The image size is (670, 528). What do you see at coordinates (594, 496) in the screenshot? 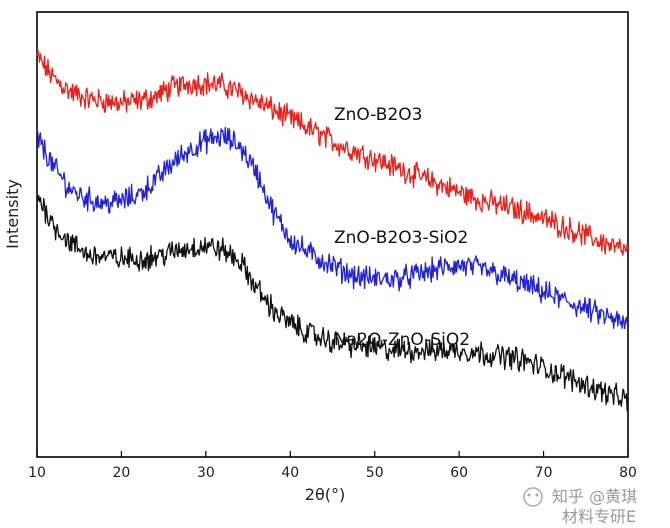
I see `watermark-line-1: 知乎 @黄琪` at bounding box center [594, 496].